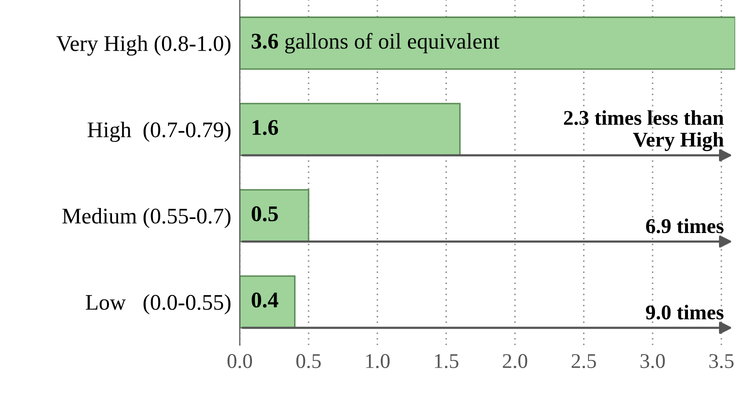 The height and width of the screenshot is (406, 754). Describe the element at coordinates (308, 361) in the screenshot. I see `x-tick-label: 0.5` at that location.